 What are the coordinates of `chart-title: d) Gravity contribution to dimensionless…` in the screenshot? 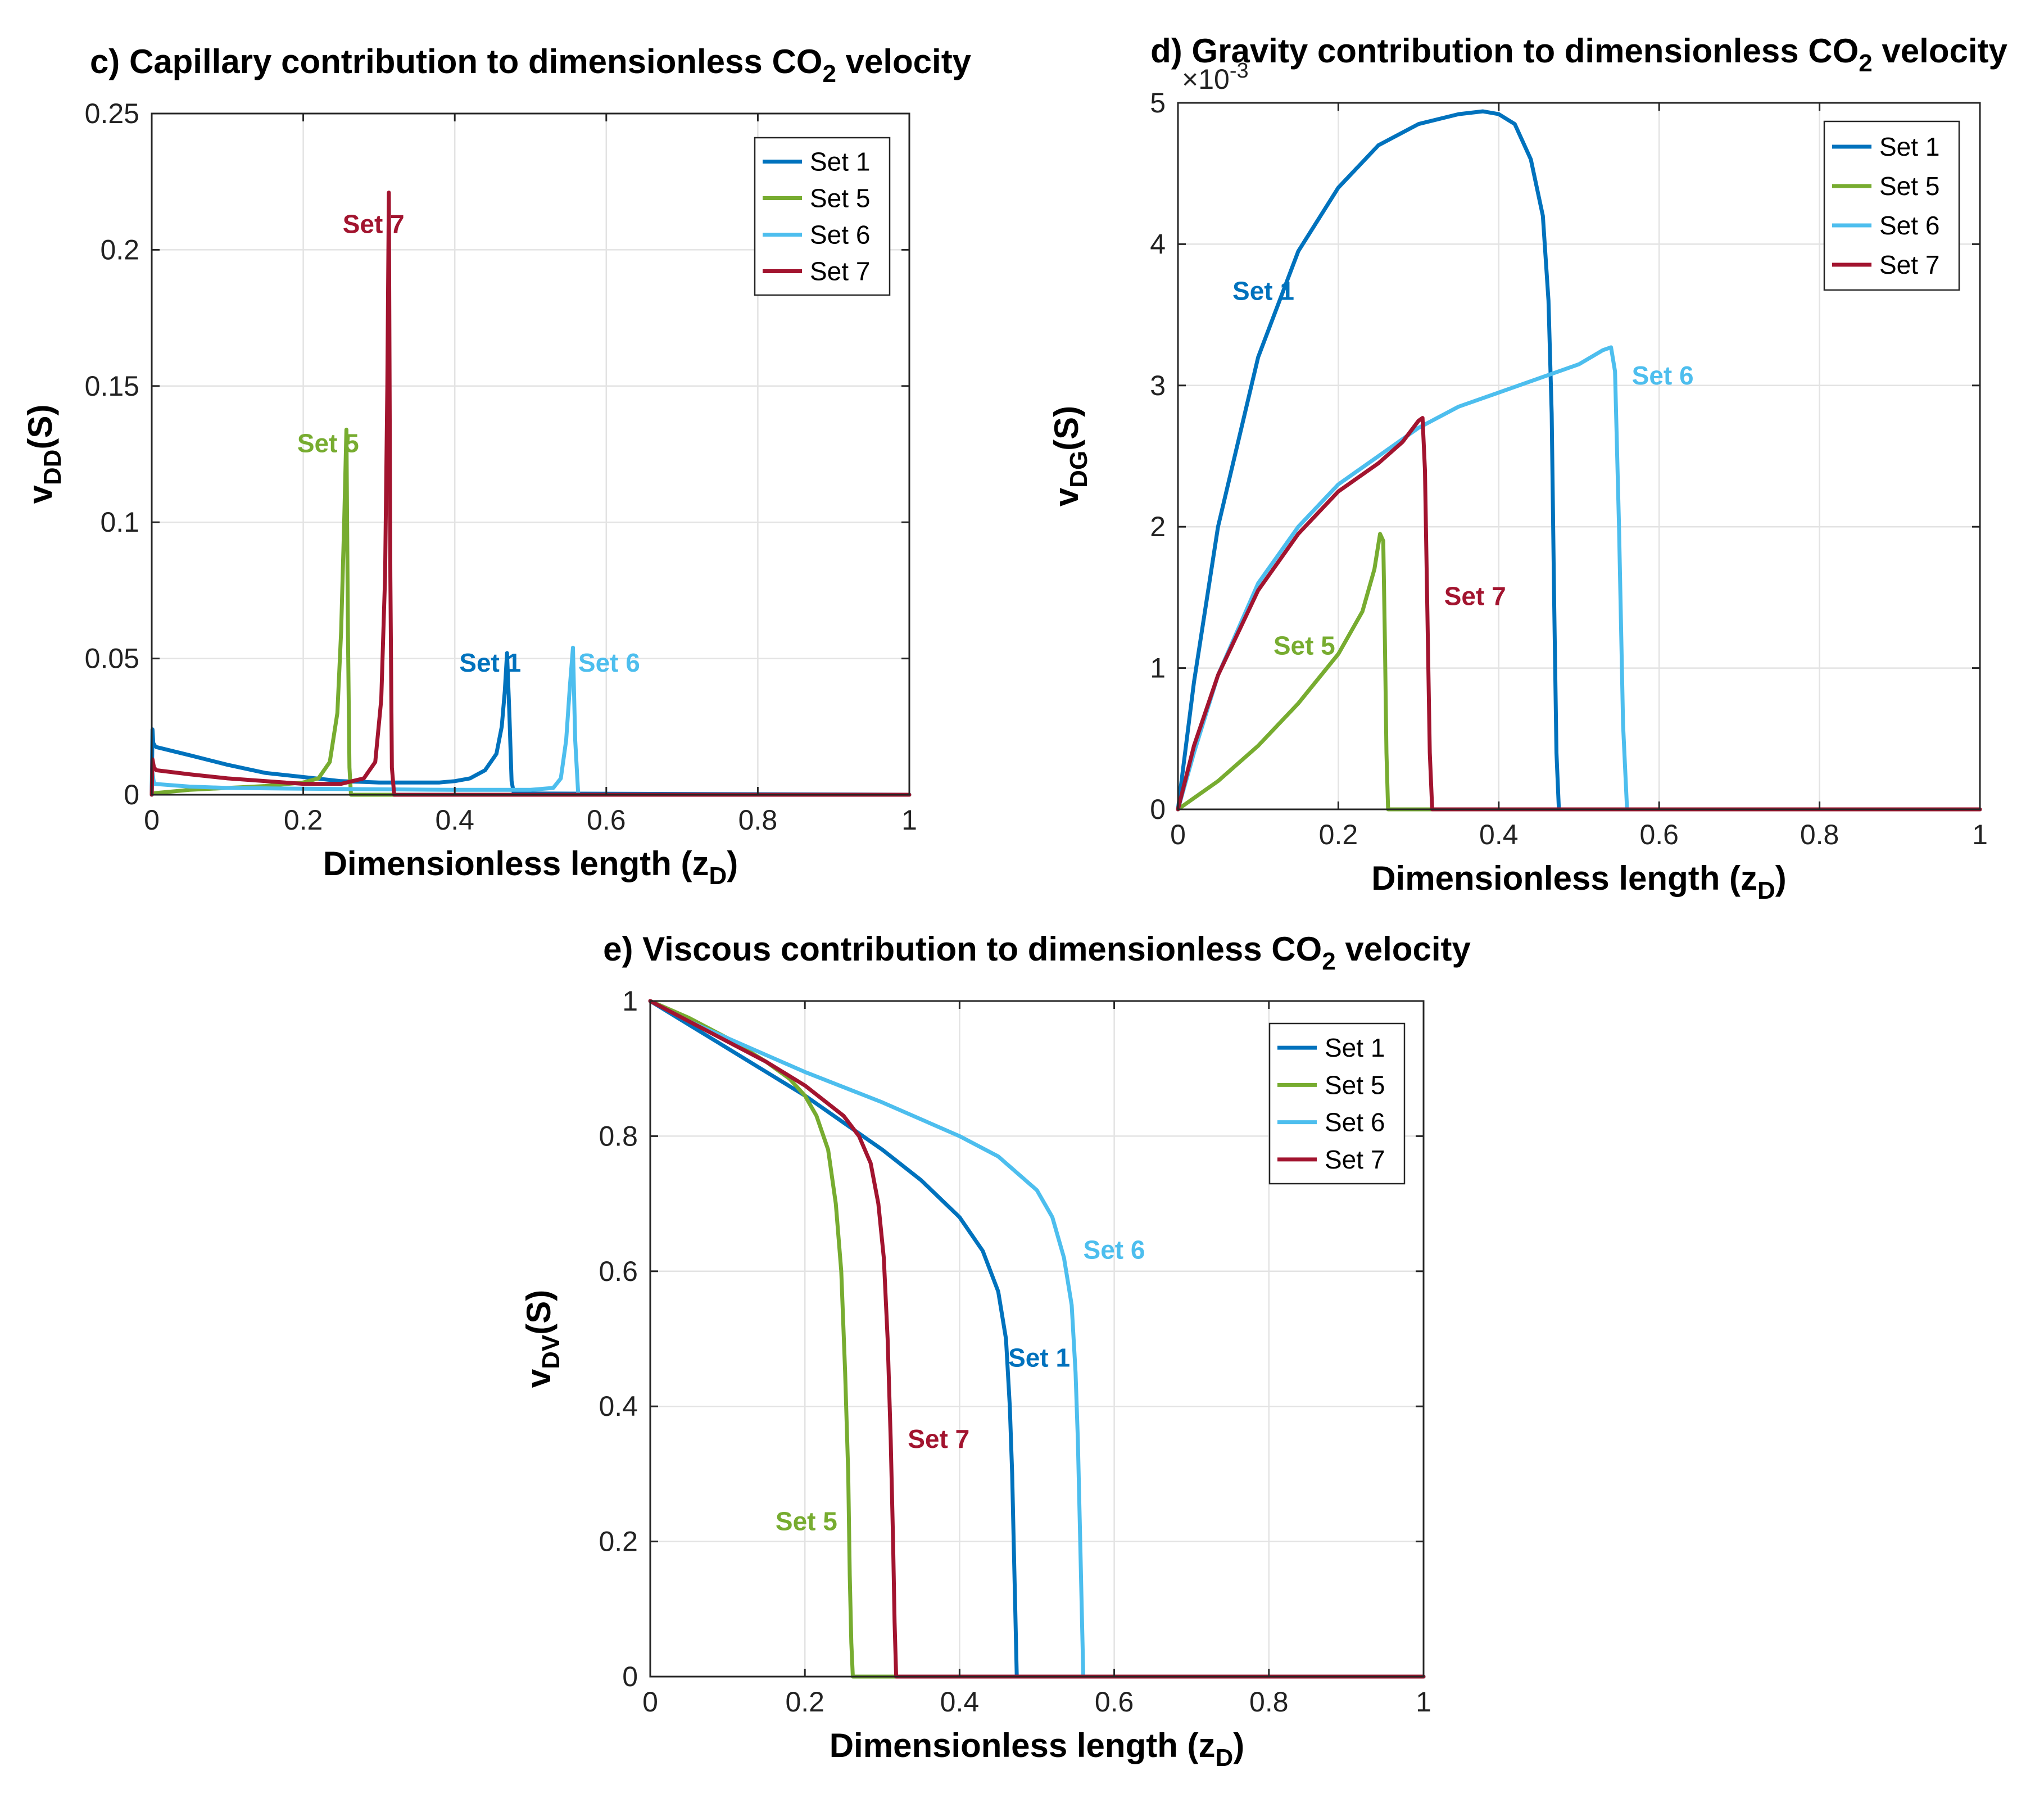 It's located at (1578, 54).